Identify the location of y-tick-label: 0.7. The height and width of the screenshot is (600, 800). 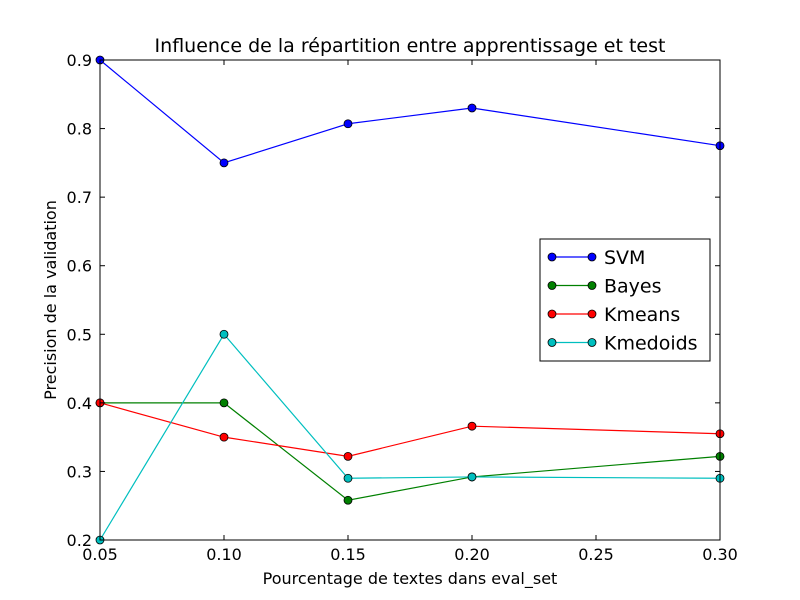
(79, 197).